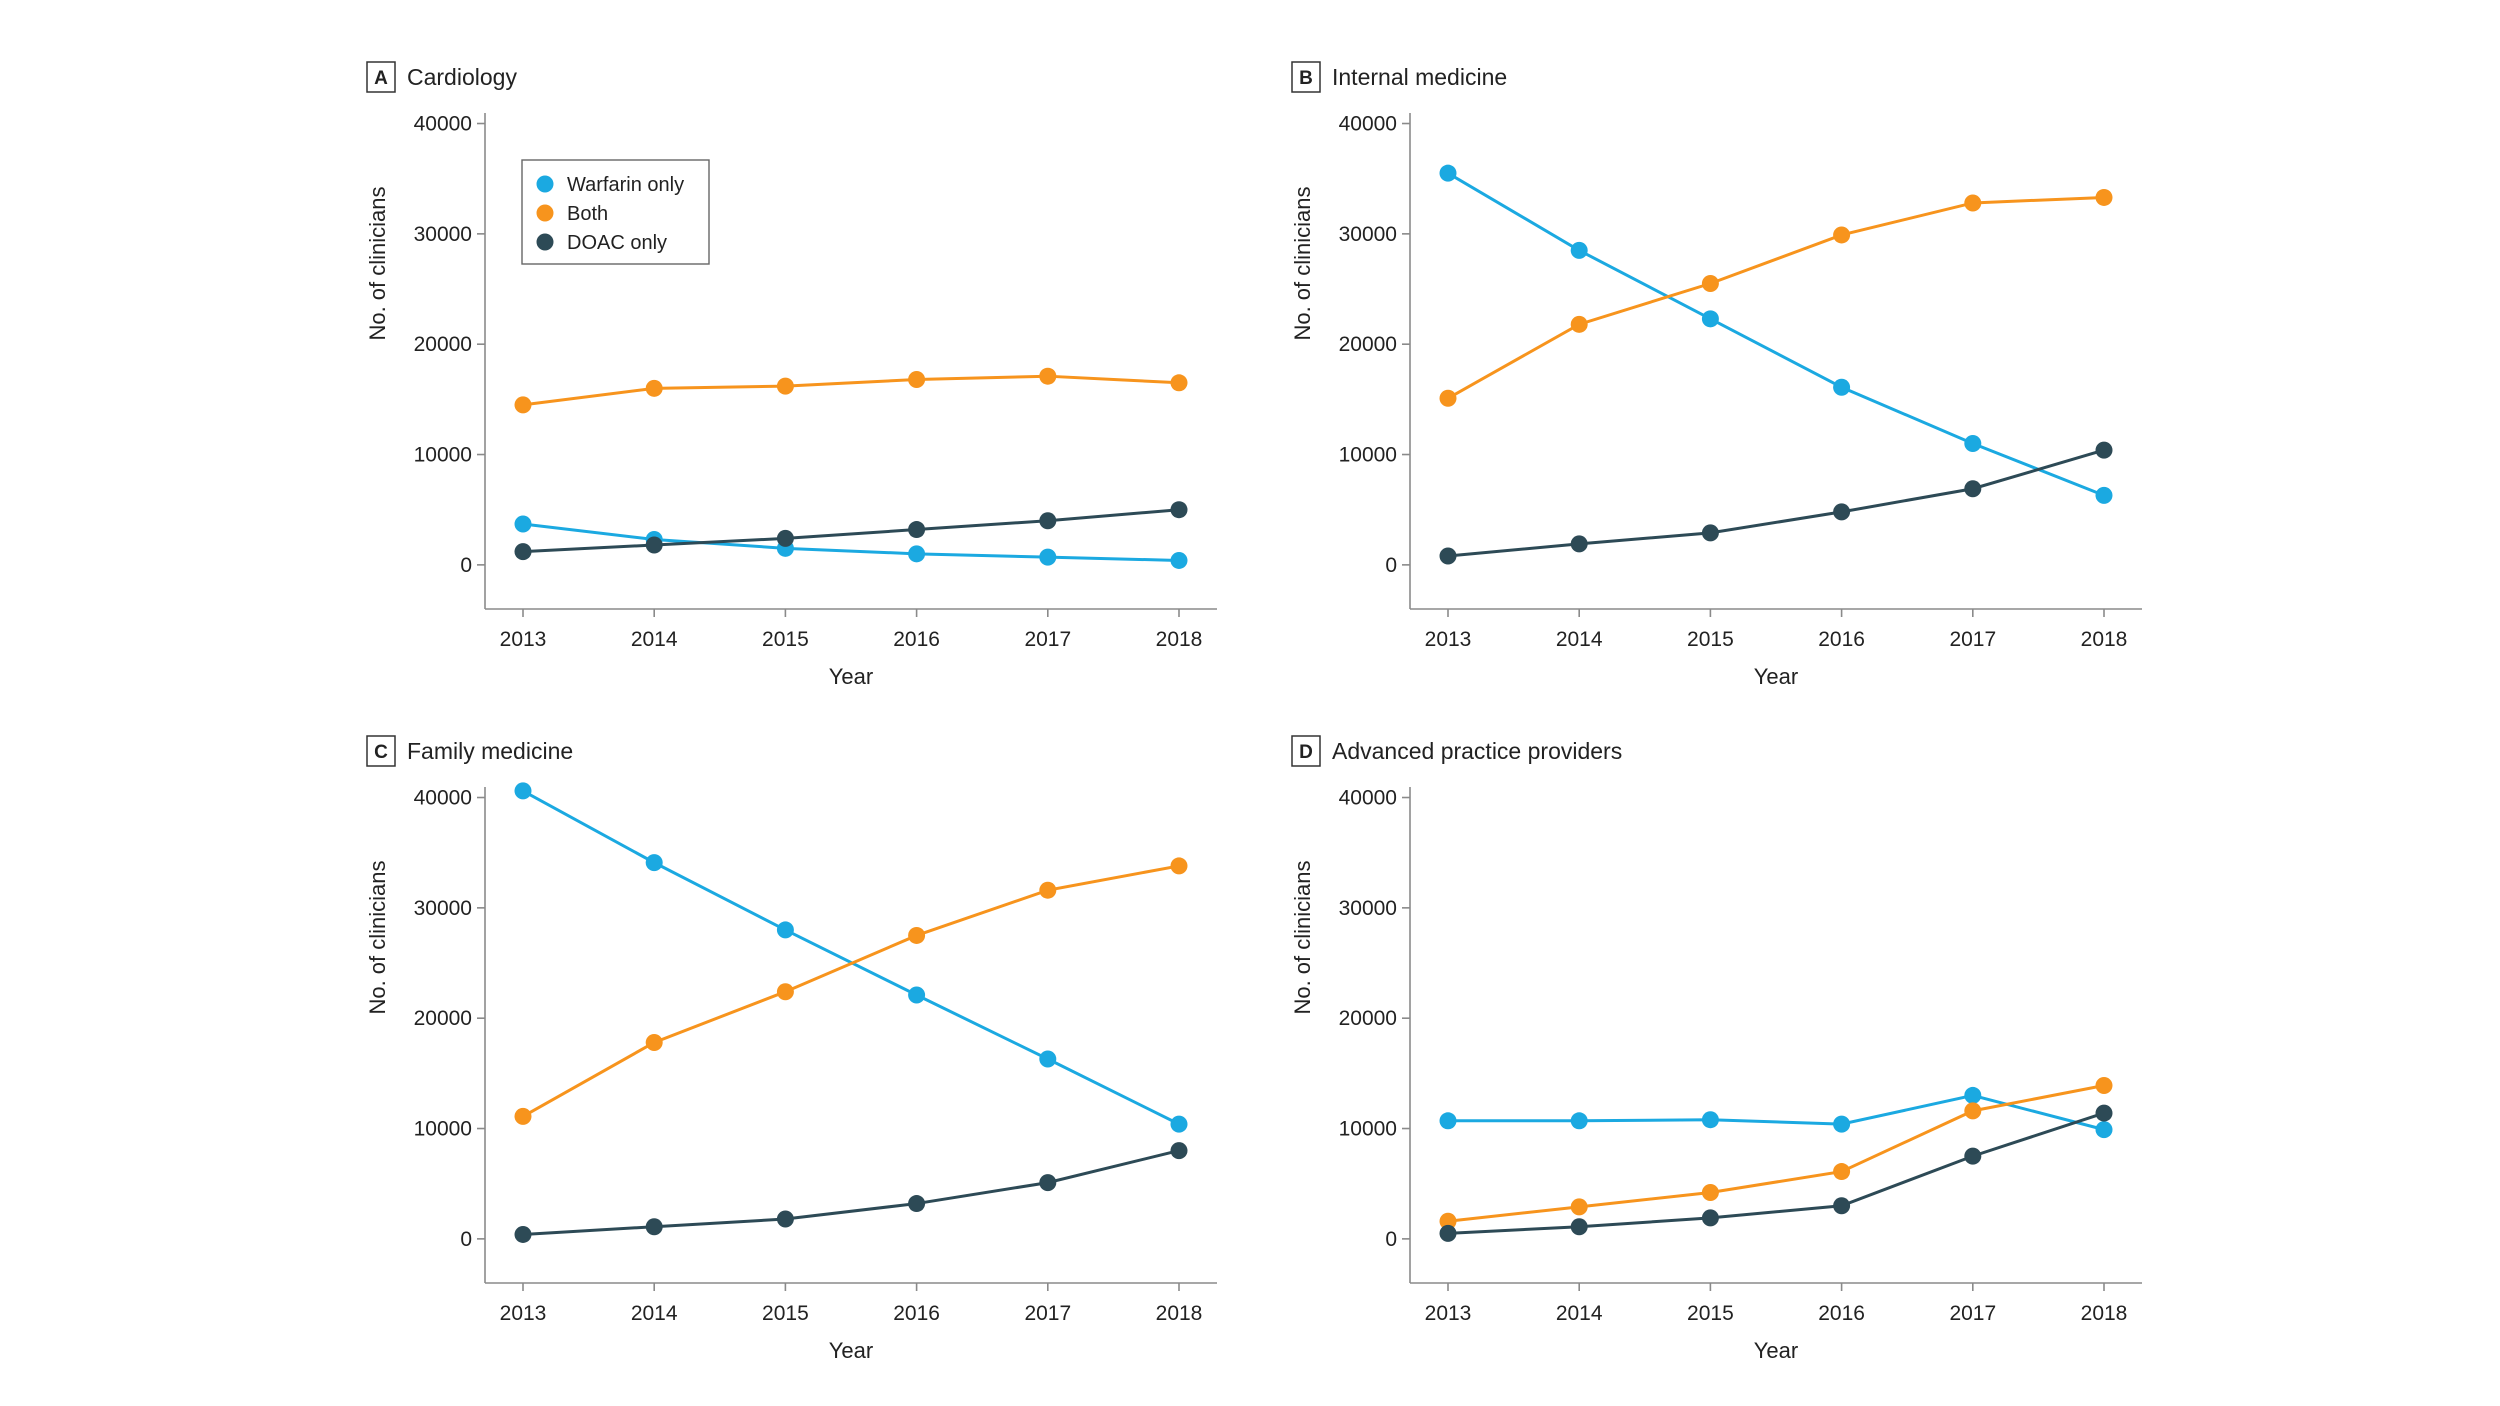 This screenshot has width=2500, height=1406. What do you see at coordinates (462, 77) in the screenshot?
I see `panel-title: Cardiology` at bounding box center [462, 77].